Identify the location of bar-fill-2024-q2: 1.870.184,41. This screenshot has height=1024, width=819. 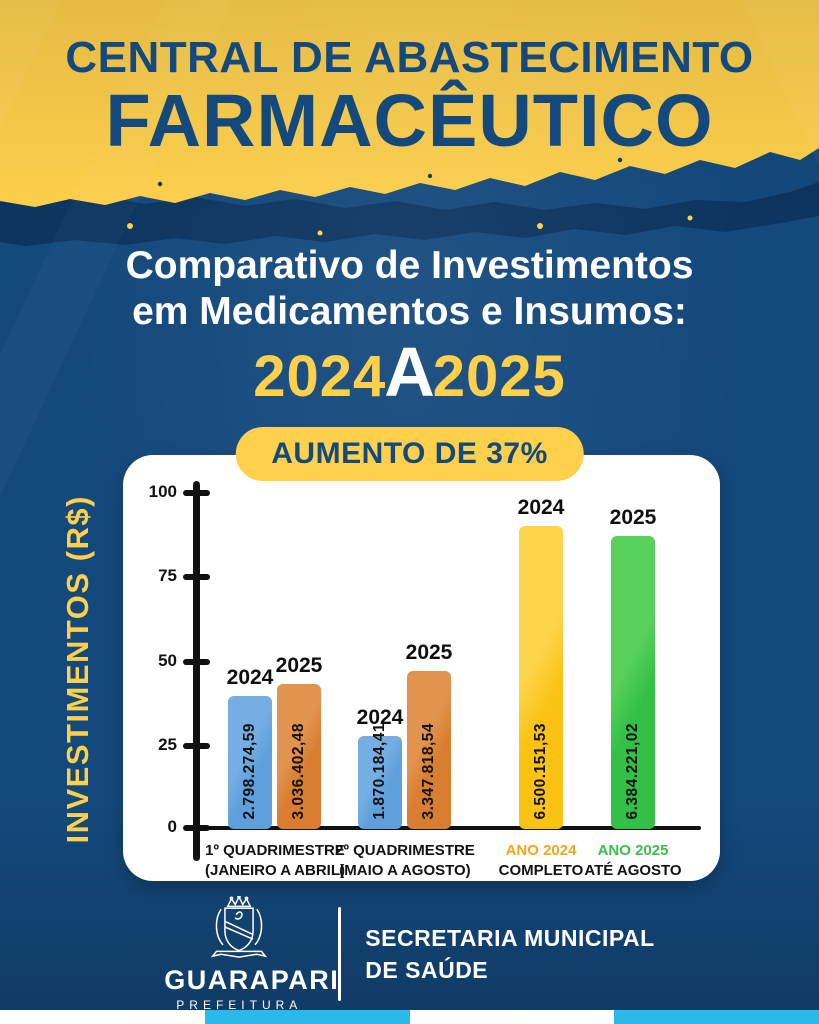
(380, 776).